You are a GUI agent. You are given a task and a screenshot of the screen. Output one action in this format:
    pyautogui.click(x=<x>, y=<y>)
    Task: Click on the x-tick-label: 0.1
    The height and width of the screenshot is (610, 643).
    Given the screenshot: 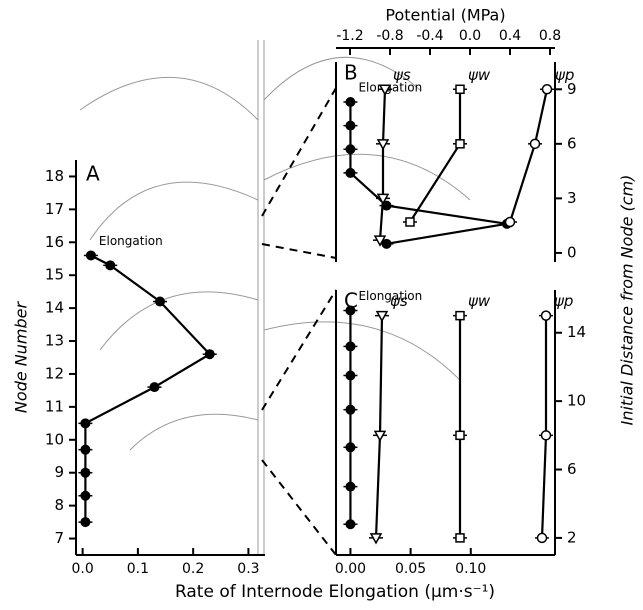 What is the action you would take?
    pyautogui.click(x=138, y=569)
    